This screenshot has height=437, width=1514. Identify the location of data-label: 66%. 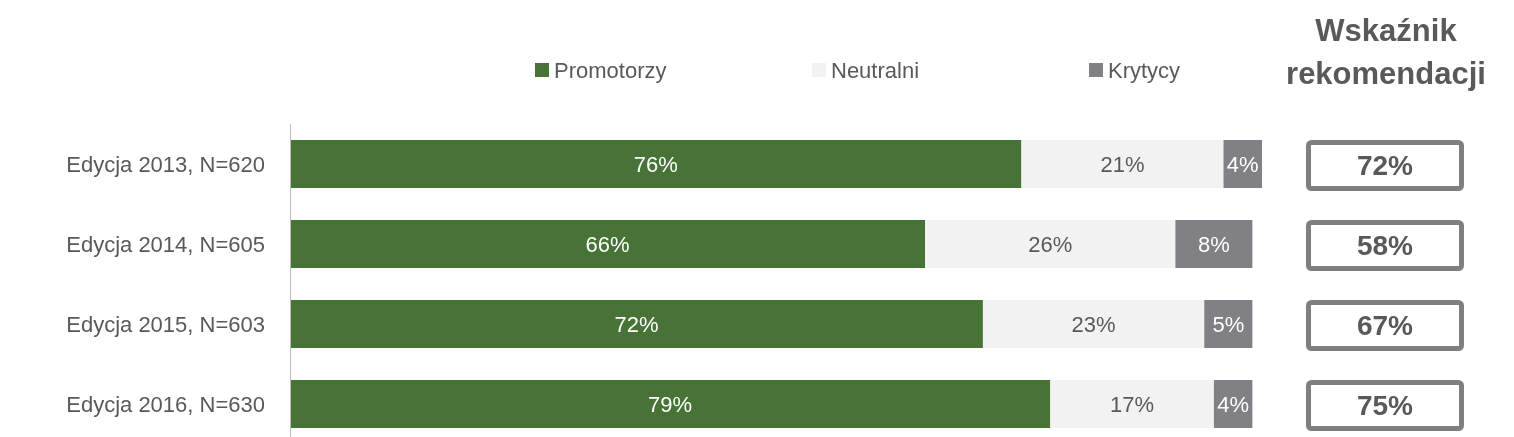
(607, 244).